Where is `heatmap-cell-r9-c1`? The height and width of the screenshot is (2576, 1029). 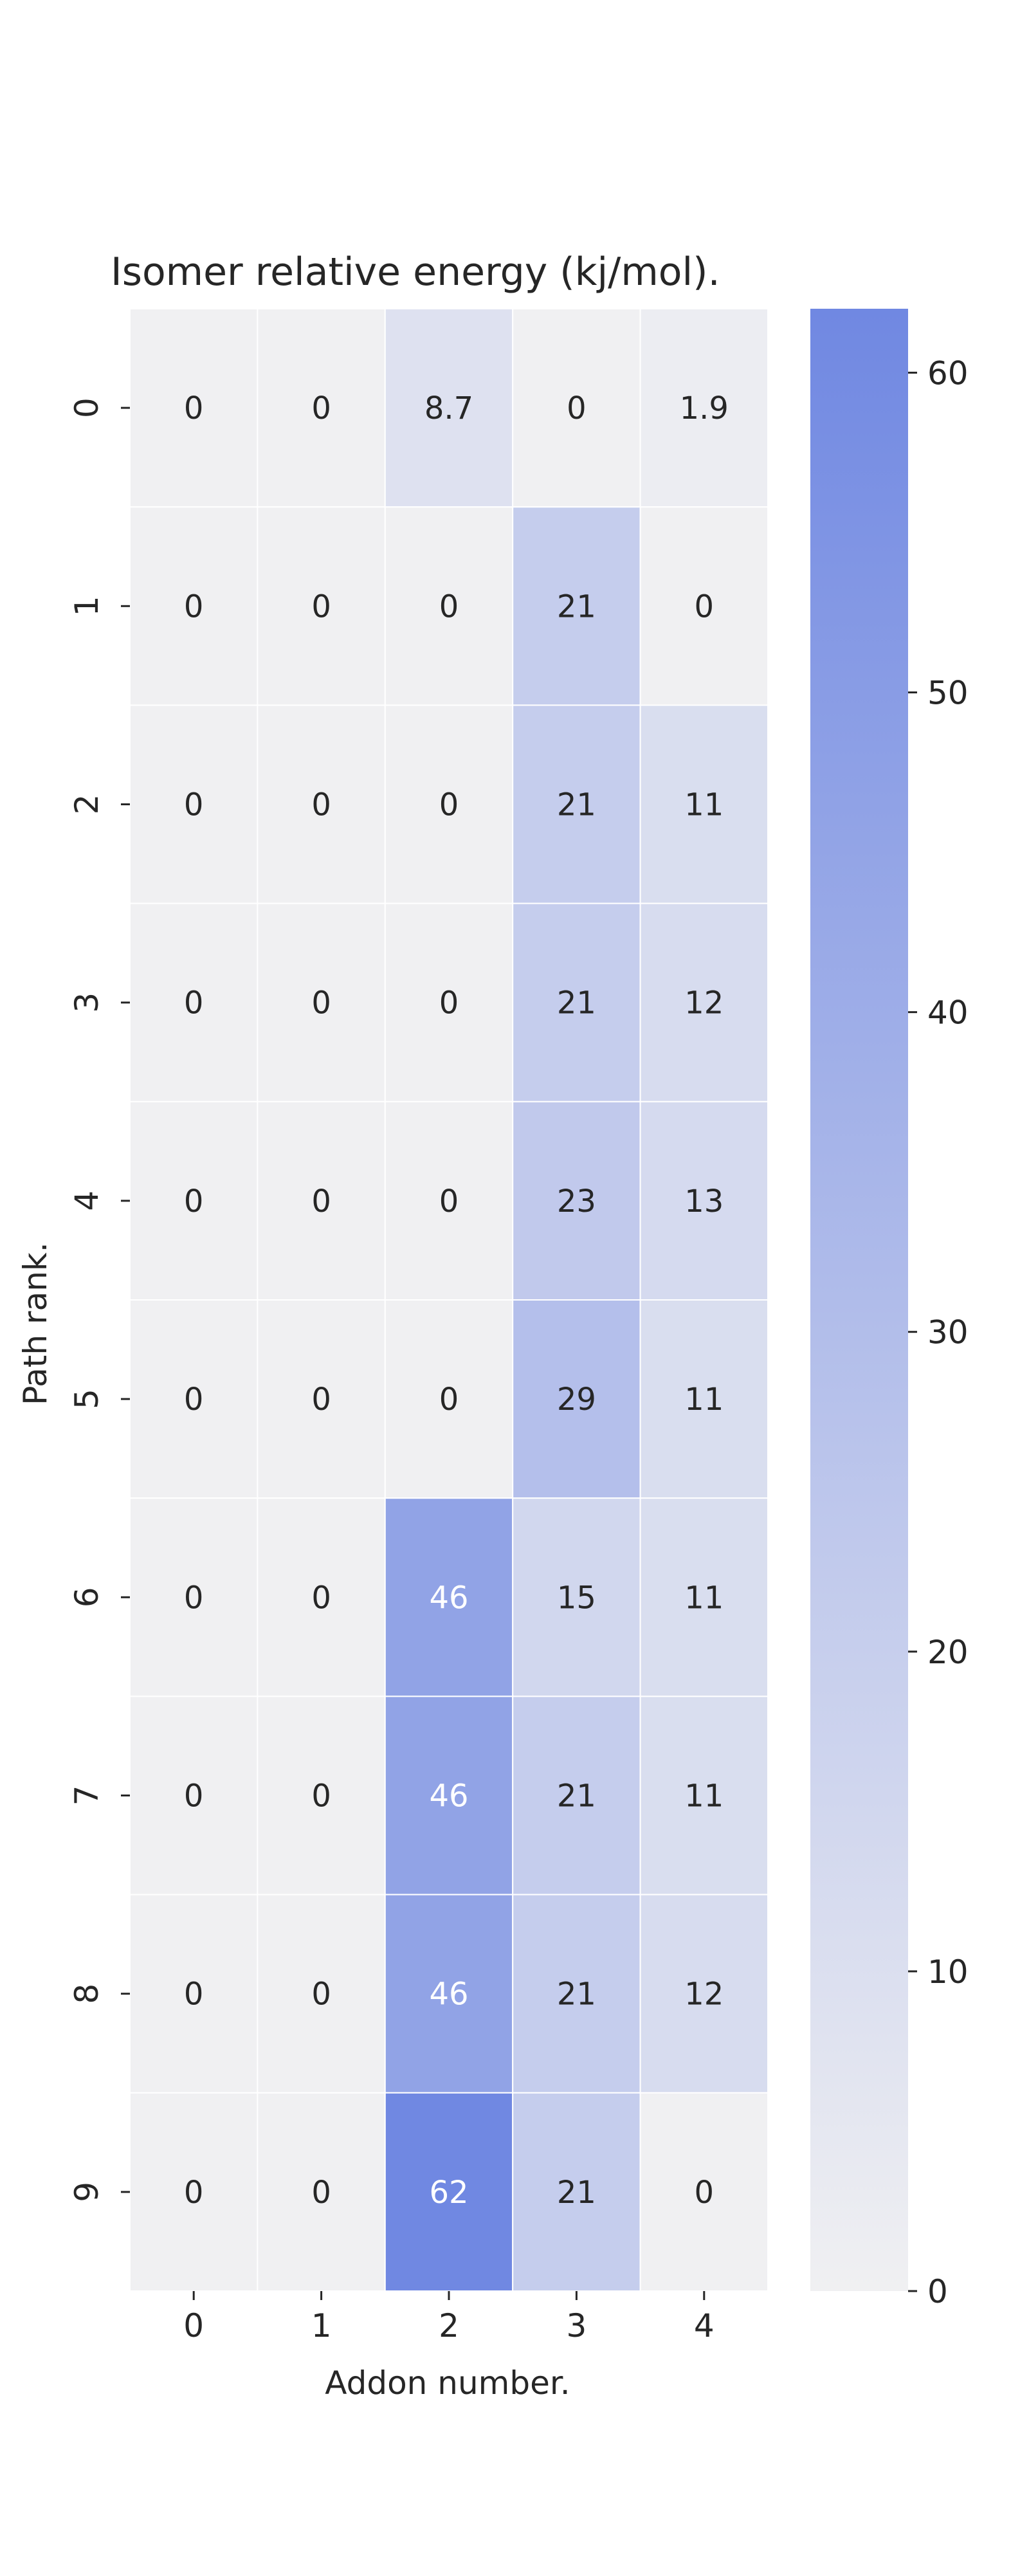 heatmap-cell-r9-c1 is located at coordinates (321, 2192).